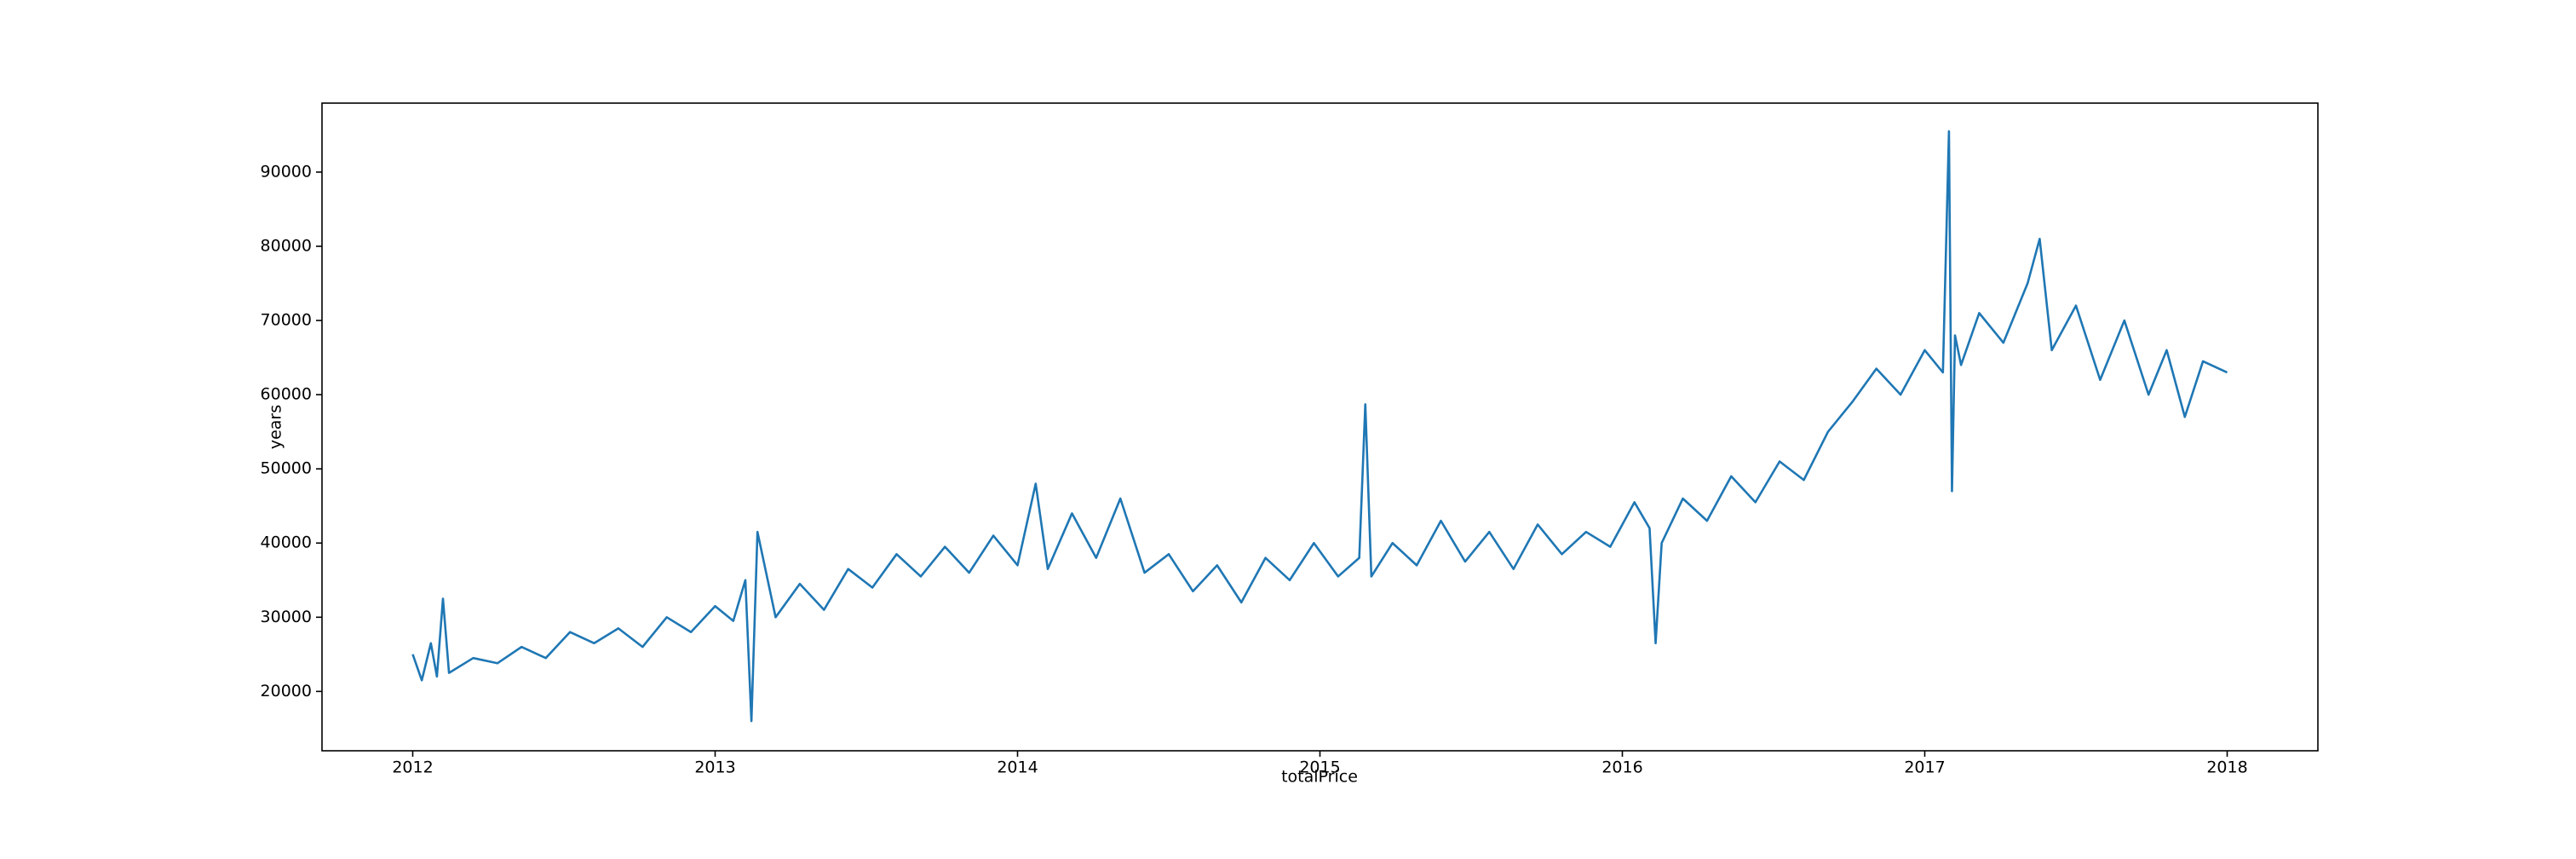 The height and width of the screenshot is (859, 2576). I want to click on y-tick-label: 80000, so click(286, 246).